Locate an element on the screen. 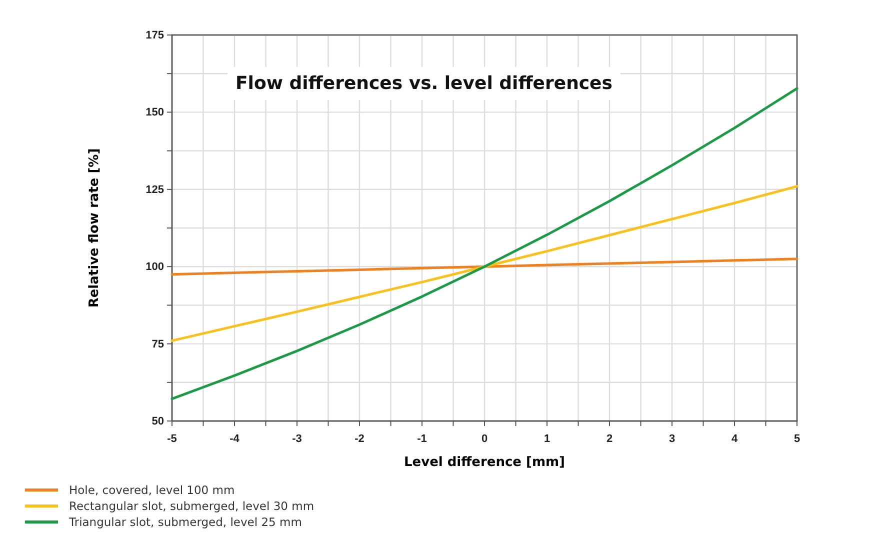 The height and width of the screenshot is (542, 870). x-tick-label: 5 is located at coordinates (797, 439).